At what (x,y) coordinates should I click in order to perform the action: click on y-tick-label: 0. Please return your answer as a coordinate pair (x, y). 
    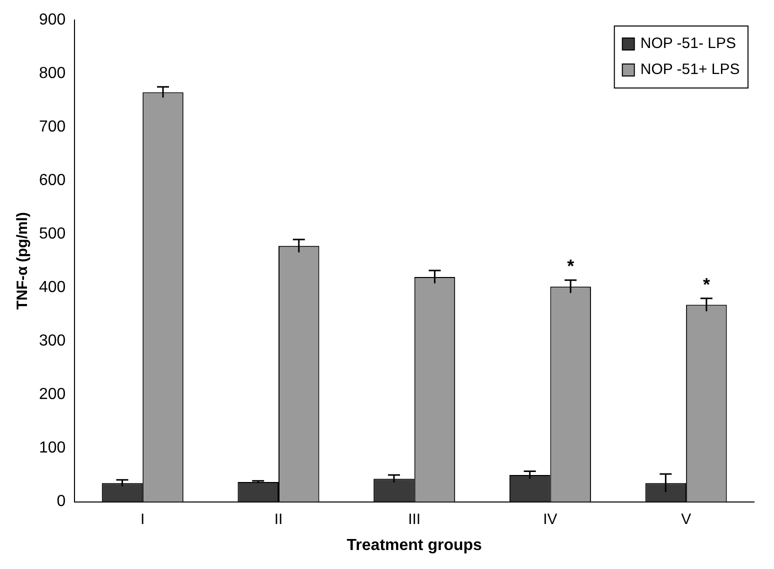
    Looking at the image, I should click on (61, 501).